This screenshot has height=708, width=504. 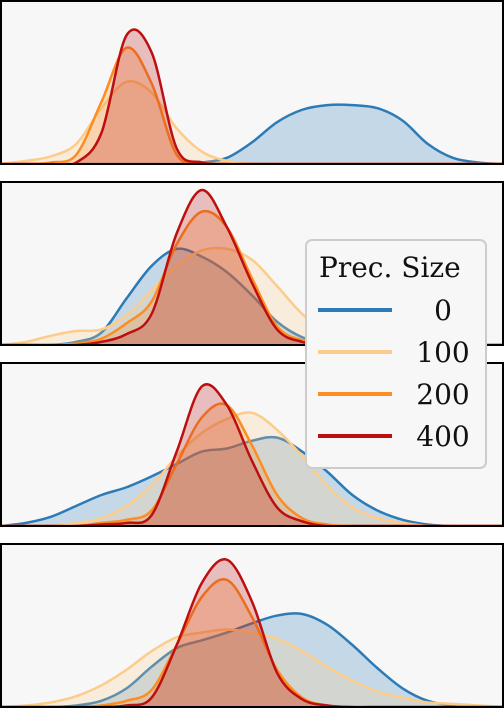 I want to click on legend: Prec. Size 0 100 200 400, so click(x=396, y=354).